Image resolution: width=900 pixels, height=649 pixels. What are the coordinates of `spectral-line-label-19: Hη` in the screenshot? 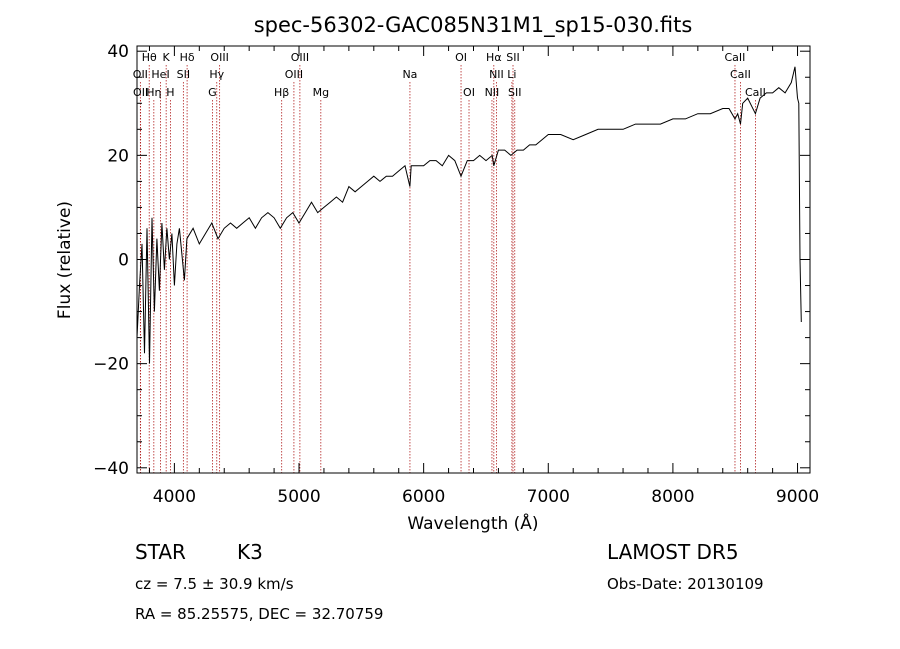 It's located at (153, 92).